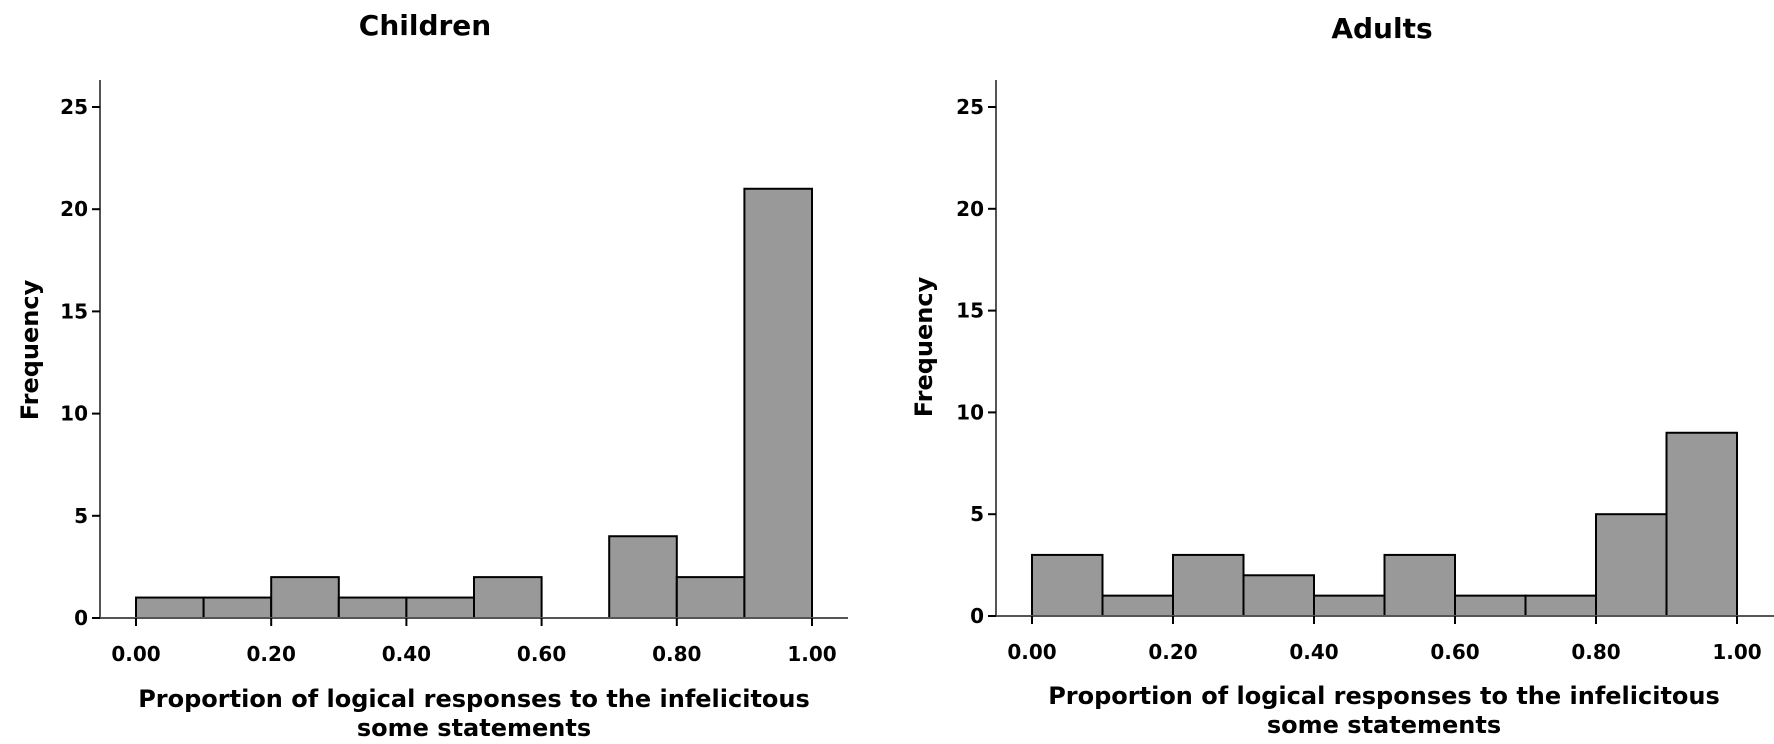  I want to click on chart-title: Adults, so click(1381, 28).